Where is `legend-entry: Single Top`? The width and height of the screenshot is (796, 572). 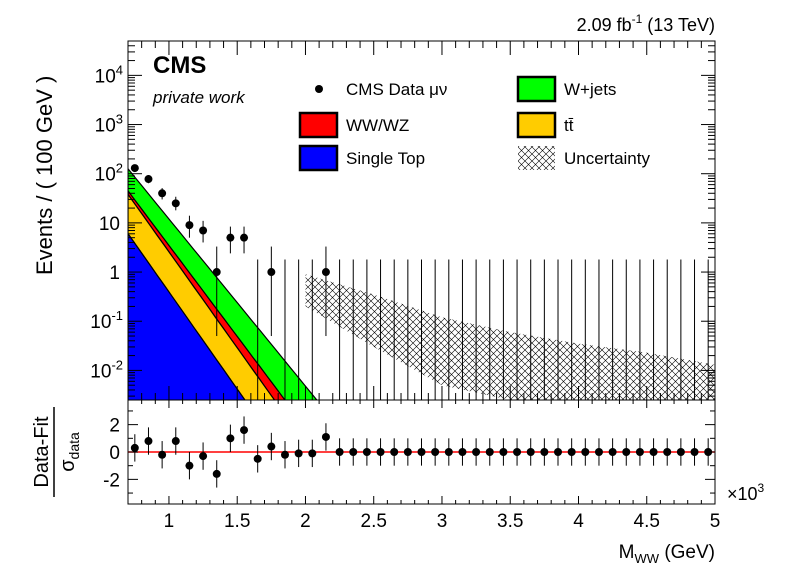 legend-entry: Single Top is located at coordinates (361, 158).